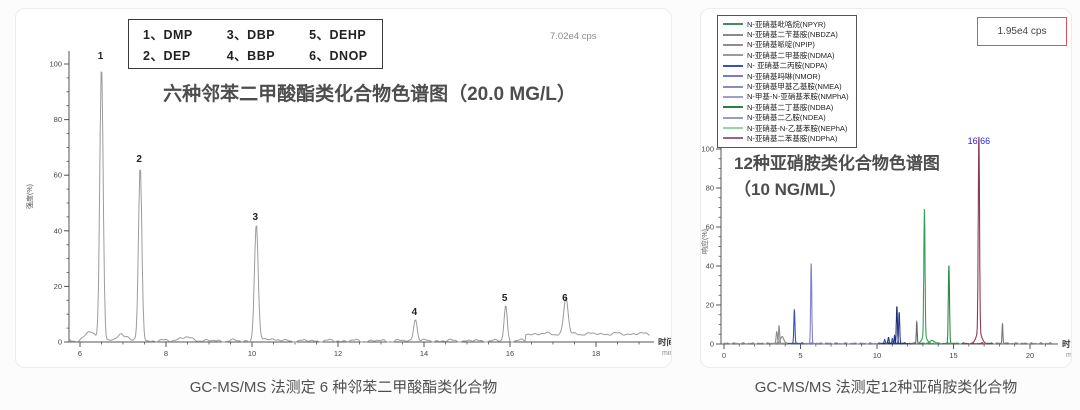 This screenshot has width=1080, height=410. Describe the element at coordinates (792, 35) in the screenshot. I see `legend-label: N-亚硝基二苄基胺(NBDZA)` at that location.